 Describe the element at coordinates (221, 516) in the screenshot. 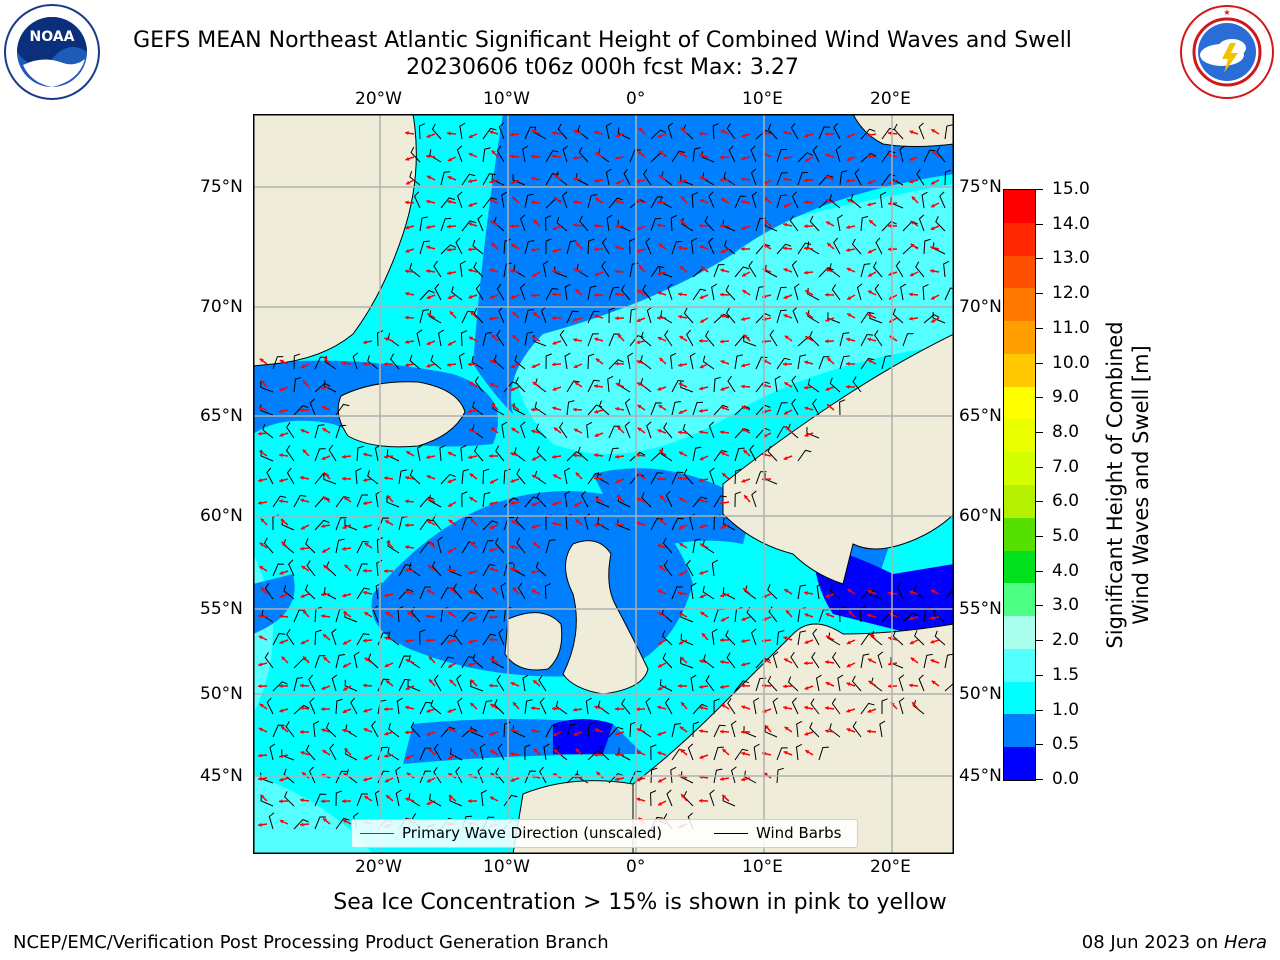

I see `lat-tick-left: 60°N` at that location.